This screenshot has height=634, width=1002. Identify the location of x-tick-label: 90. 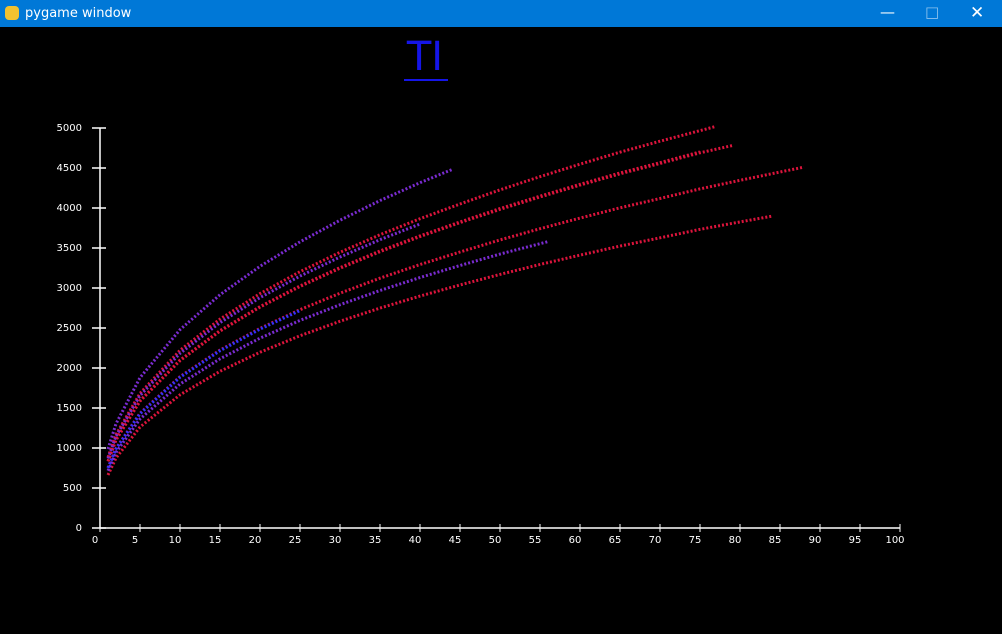
(815, 540).